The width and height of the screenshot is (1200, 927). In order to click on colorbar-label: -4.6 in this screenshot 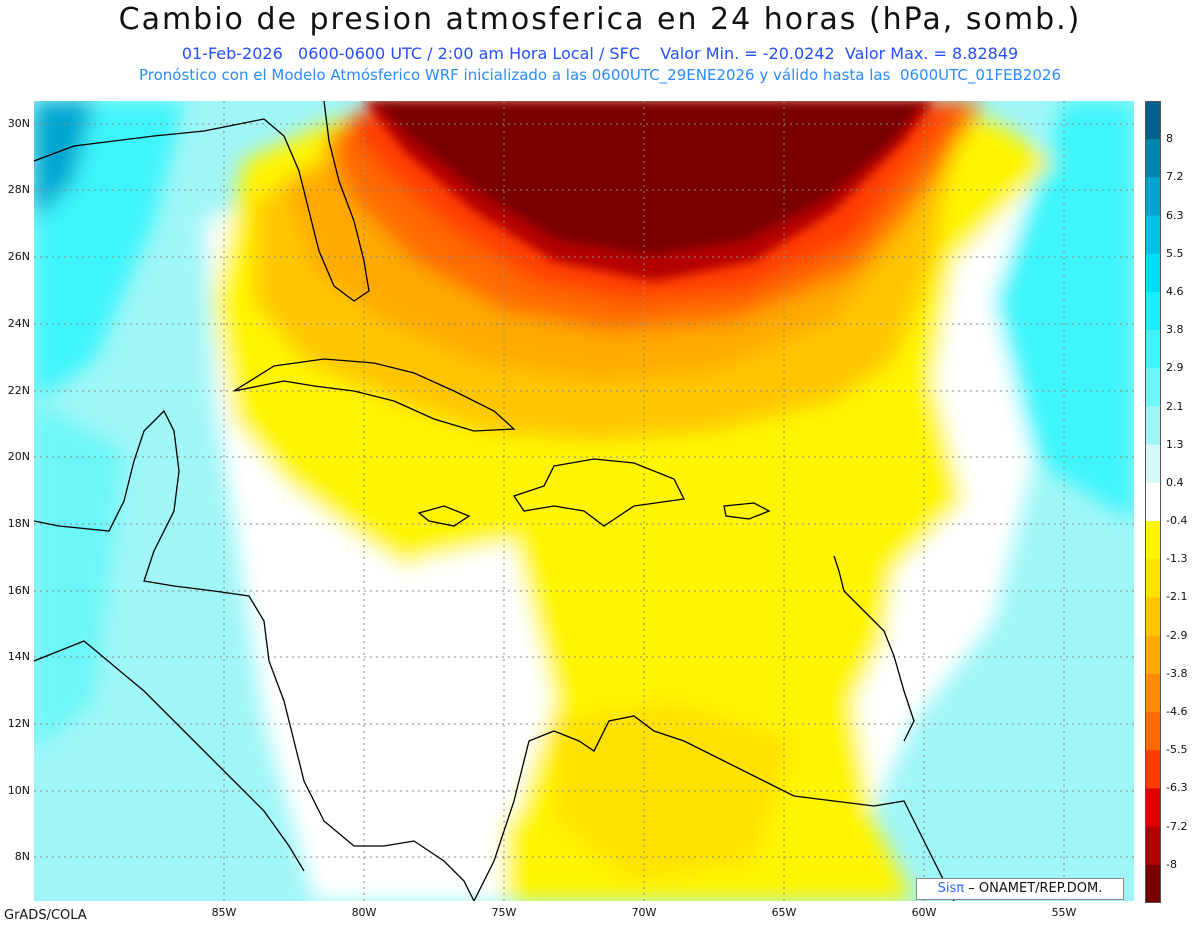, I will do `click(1177, 712)`.